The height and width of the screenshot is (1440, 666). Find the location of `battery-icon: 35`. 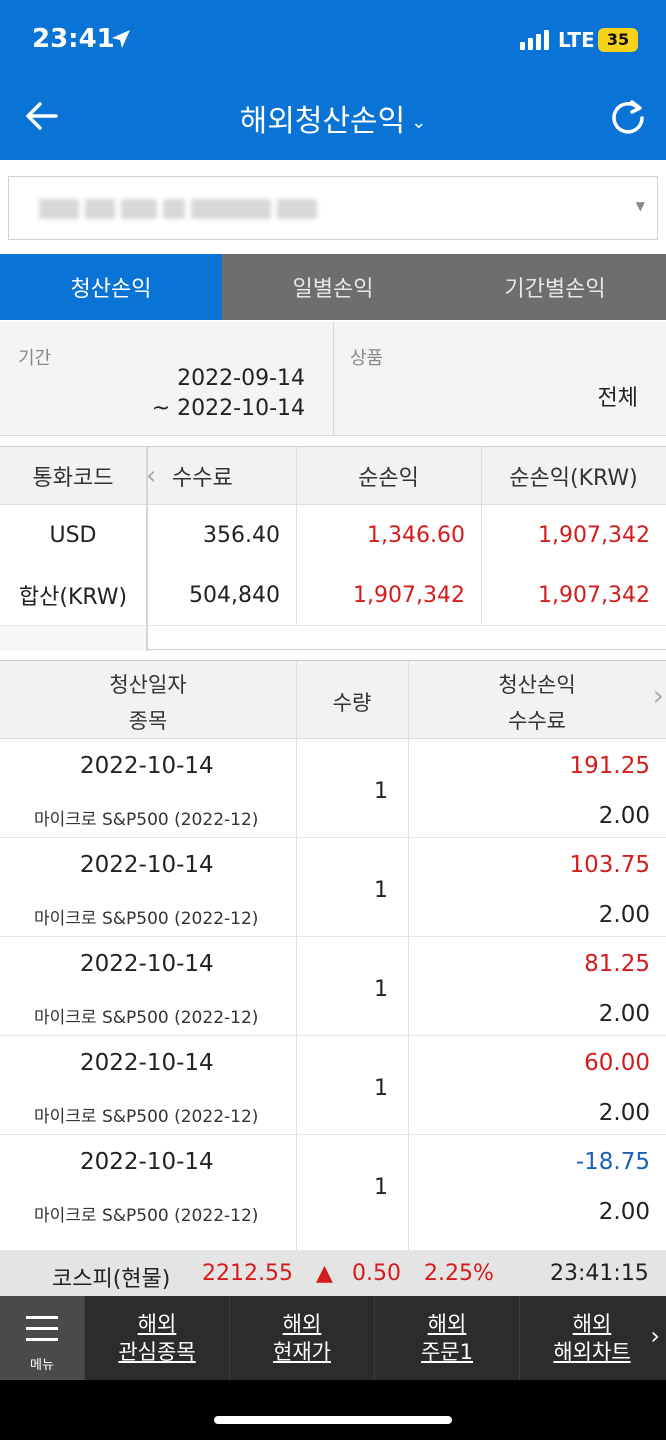

battery-icon: 35 is located at coordinates (618, 40).